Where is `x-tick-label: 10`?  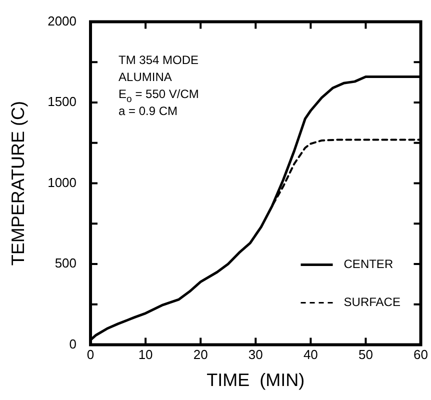 x-tick-label: 10 is located at coordinates (145, 354).